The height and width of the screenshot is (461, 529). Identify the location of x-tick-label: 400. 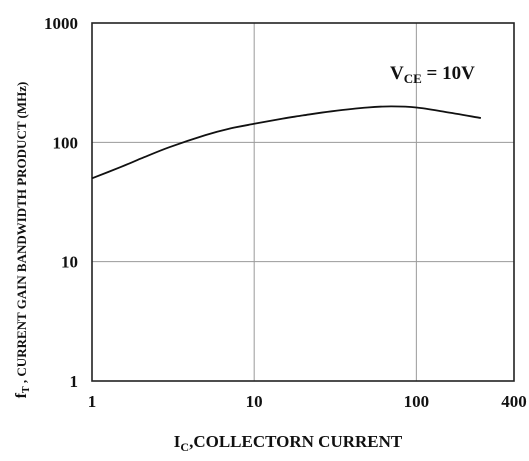
(514, 401).